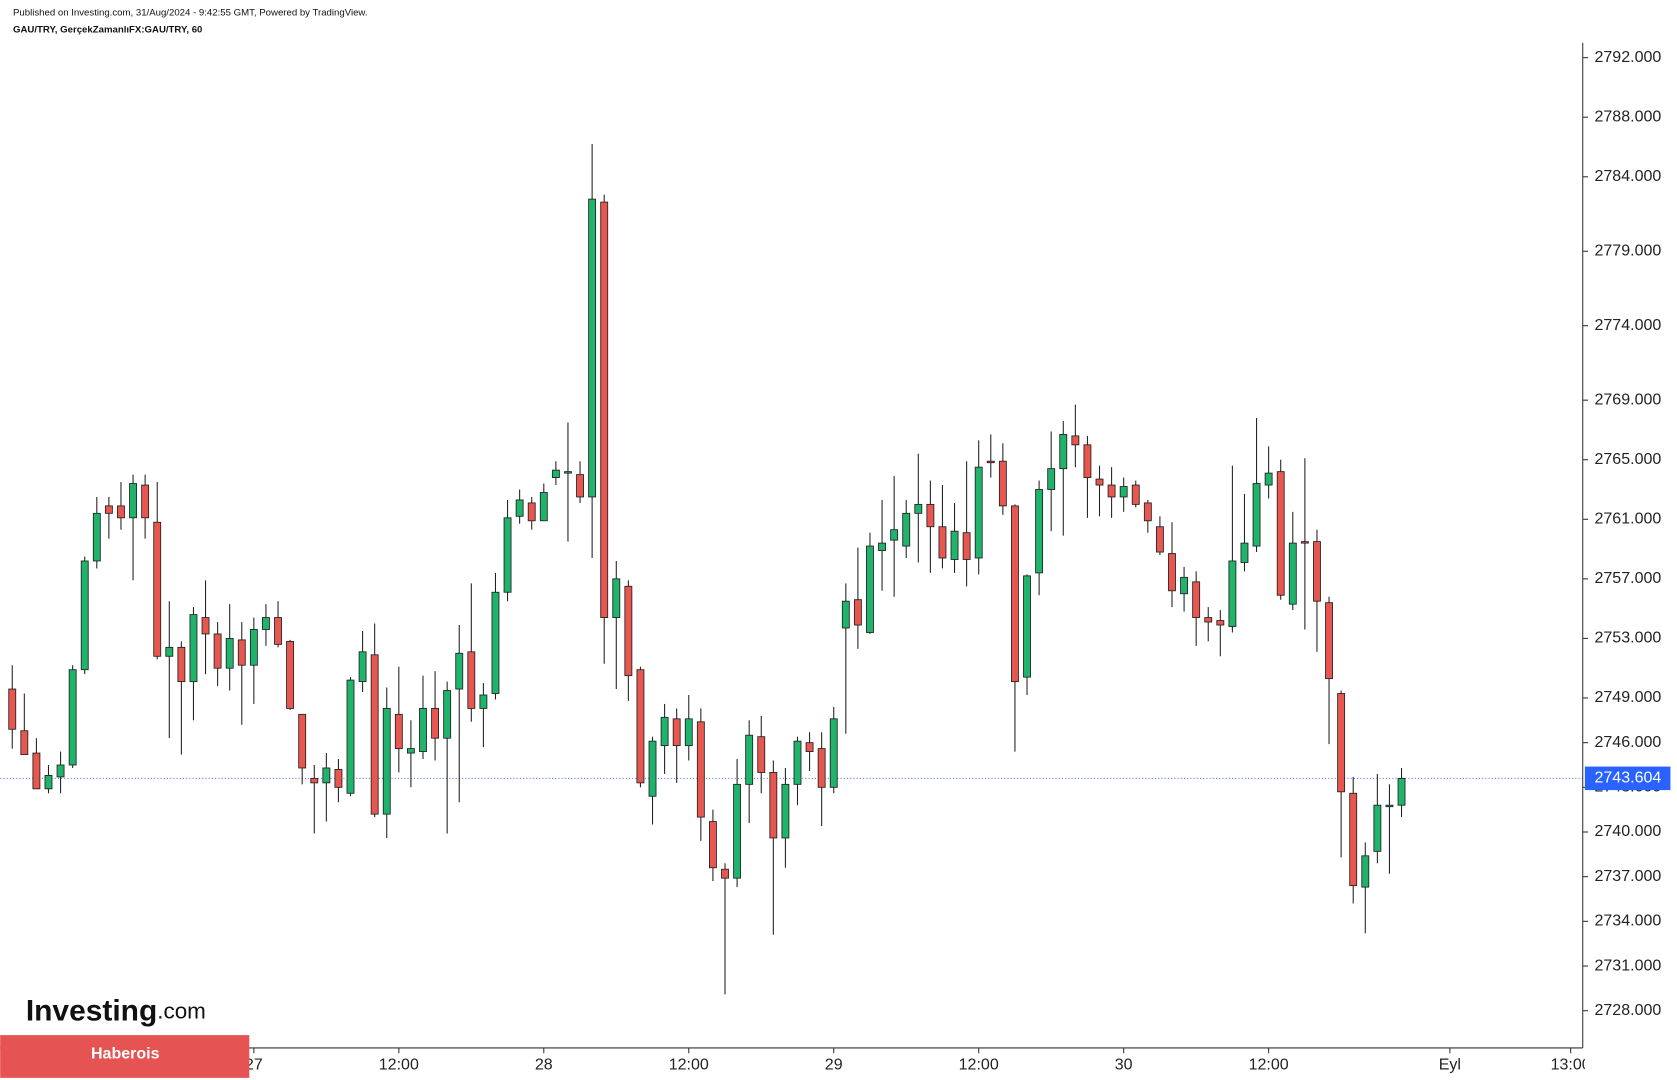 The height and width of the screenshot is (1080, 1677). Describe the element at coordinates (125, 1056) in the screenshot. I see `banner` at that location.